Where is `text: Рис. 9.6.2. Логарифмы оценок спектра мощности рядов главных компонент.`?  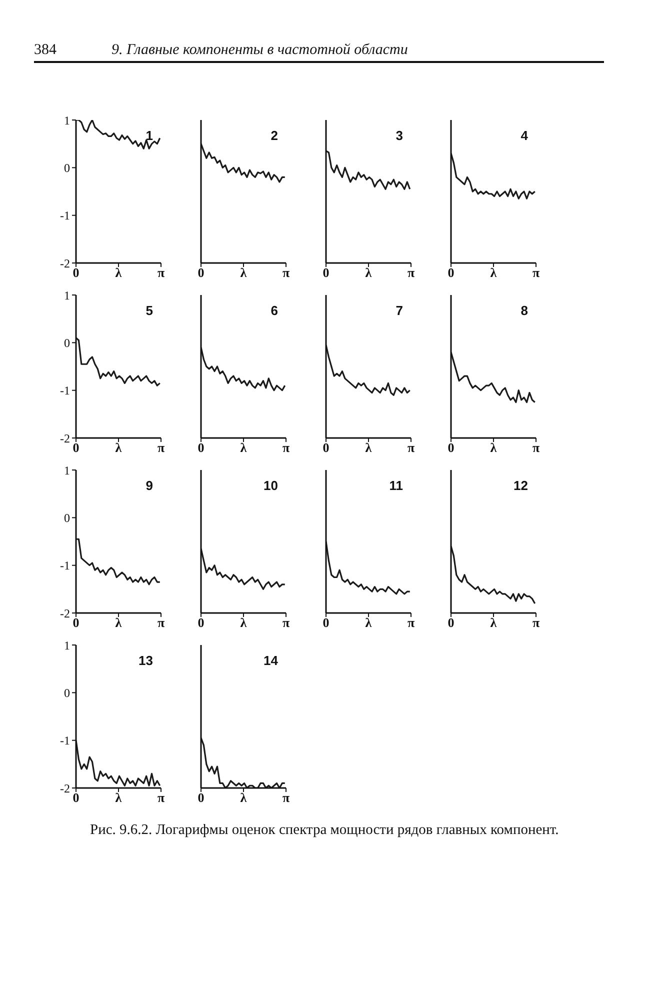
text: Рис. 9.6.2. Логарифмы оценок спектра мощности рядов главных компонент. is located at coordinates (325, 830).